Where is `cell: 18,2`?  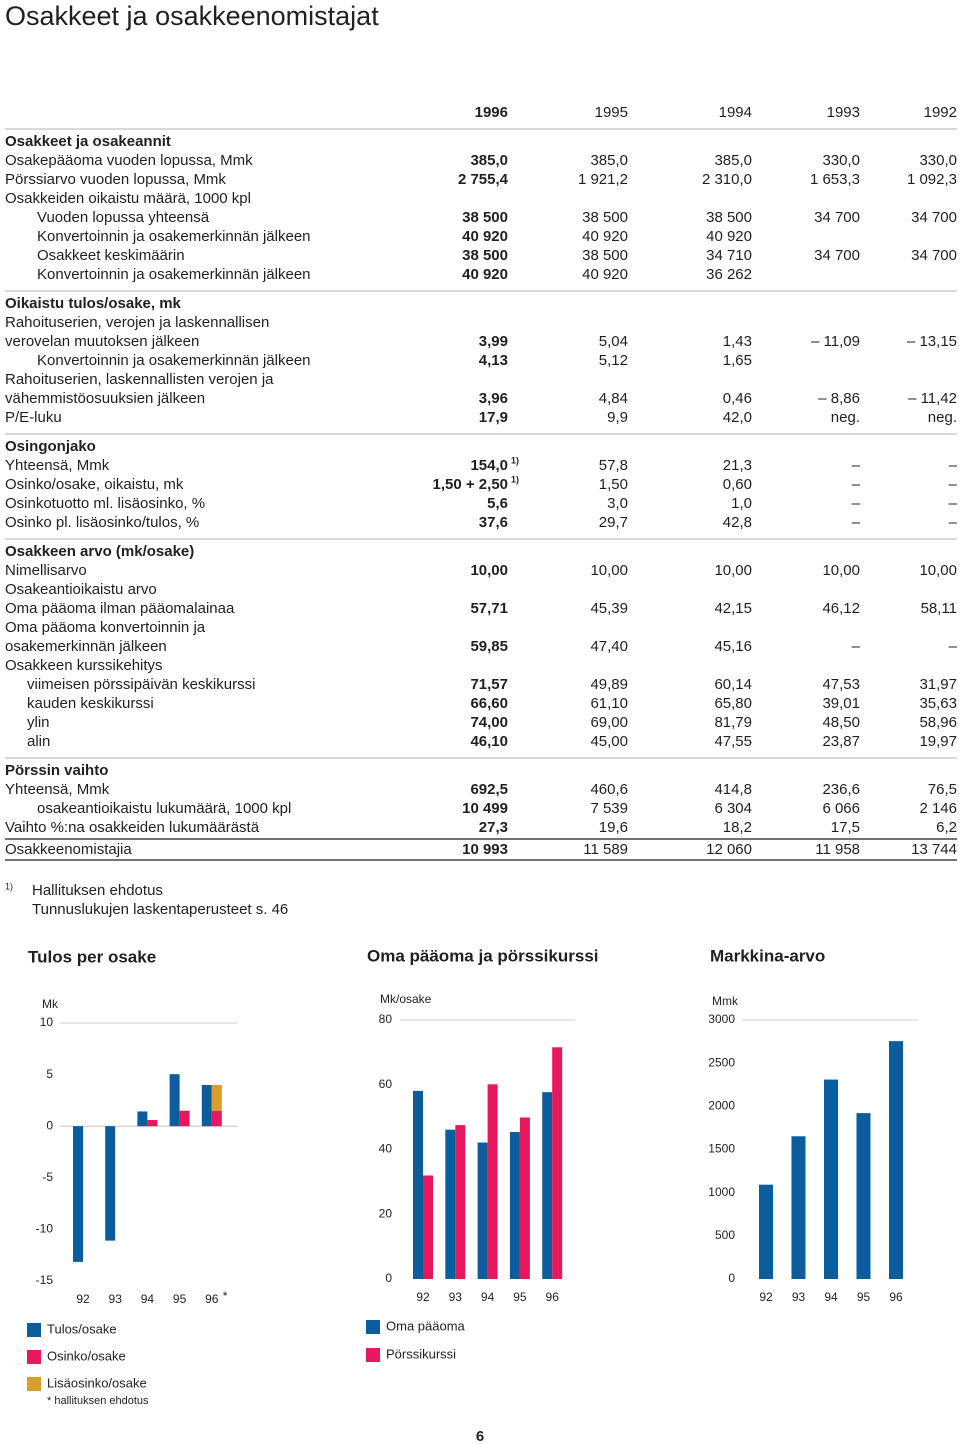 cell: 18,2 is located at coordinates (737, 827).